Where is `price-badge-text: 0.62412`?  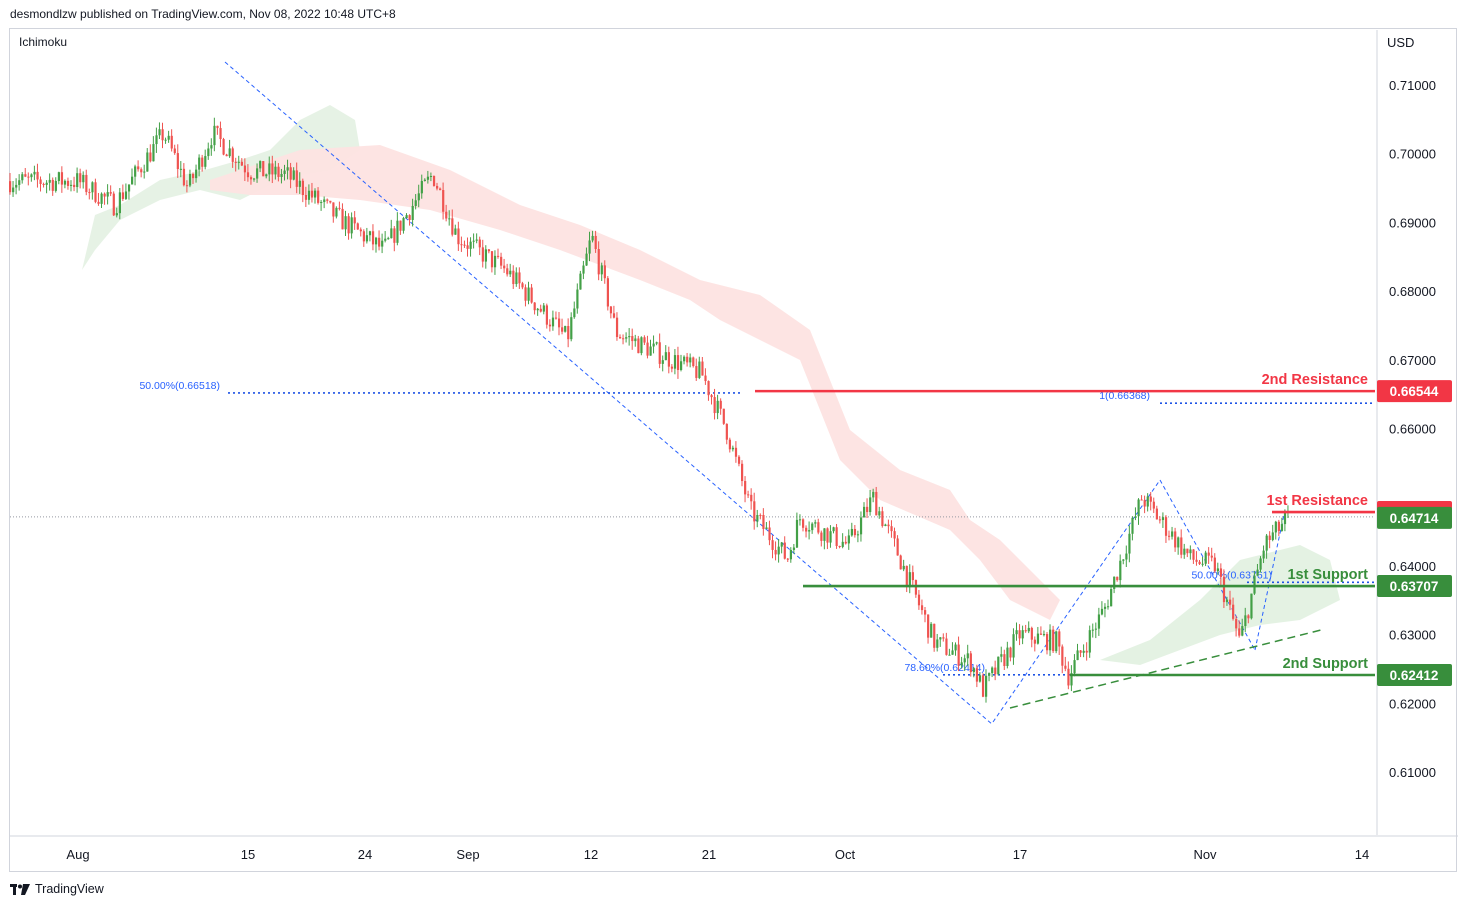
price-badge-text: 0.62412 is located at coordinates (1414, 675).